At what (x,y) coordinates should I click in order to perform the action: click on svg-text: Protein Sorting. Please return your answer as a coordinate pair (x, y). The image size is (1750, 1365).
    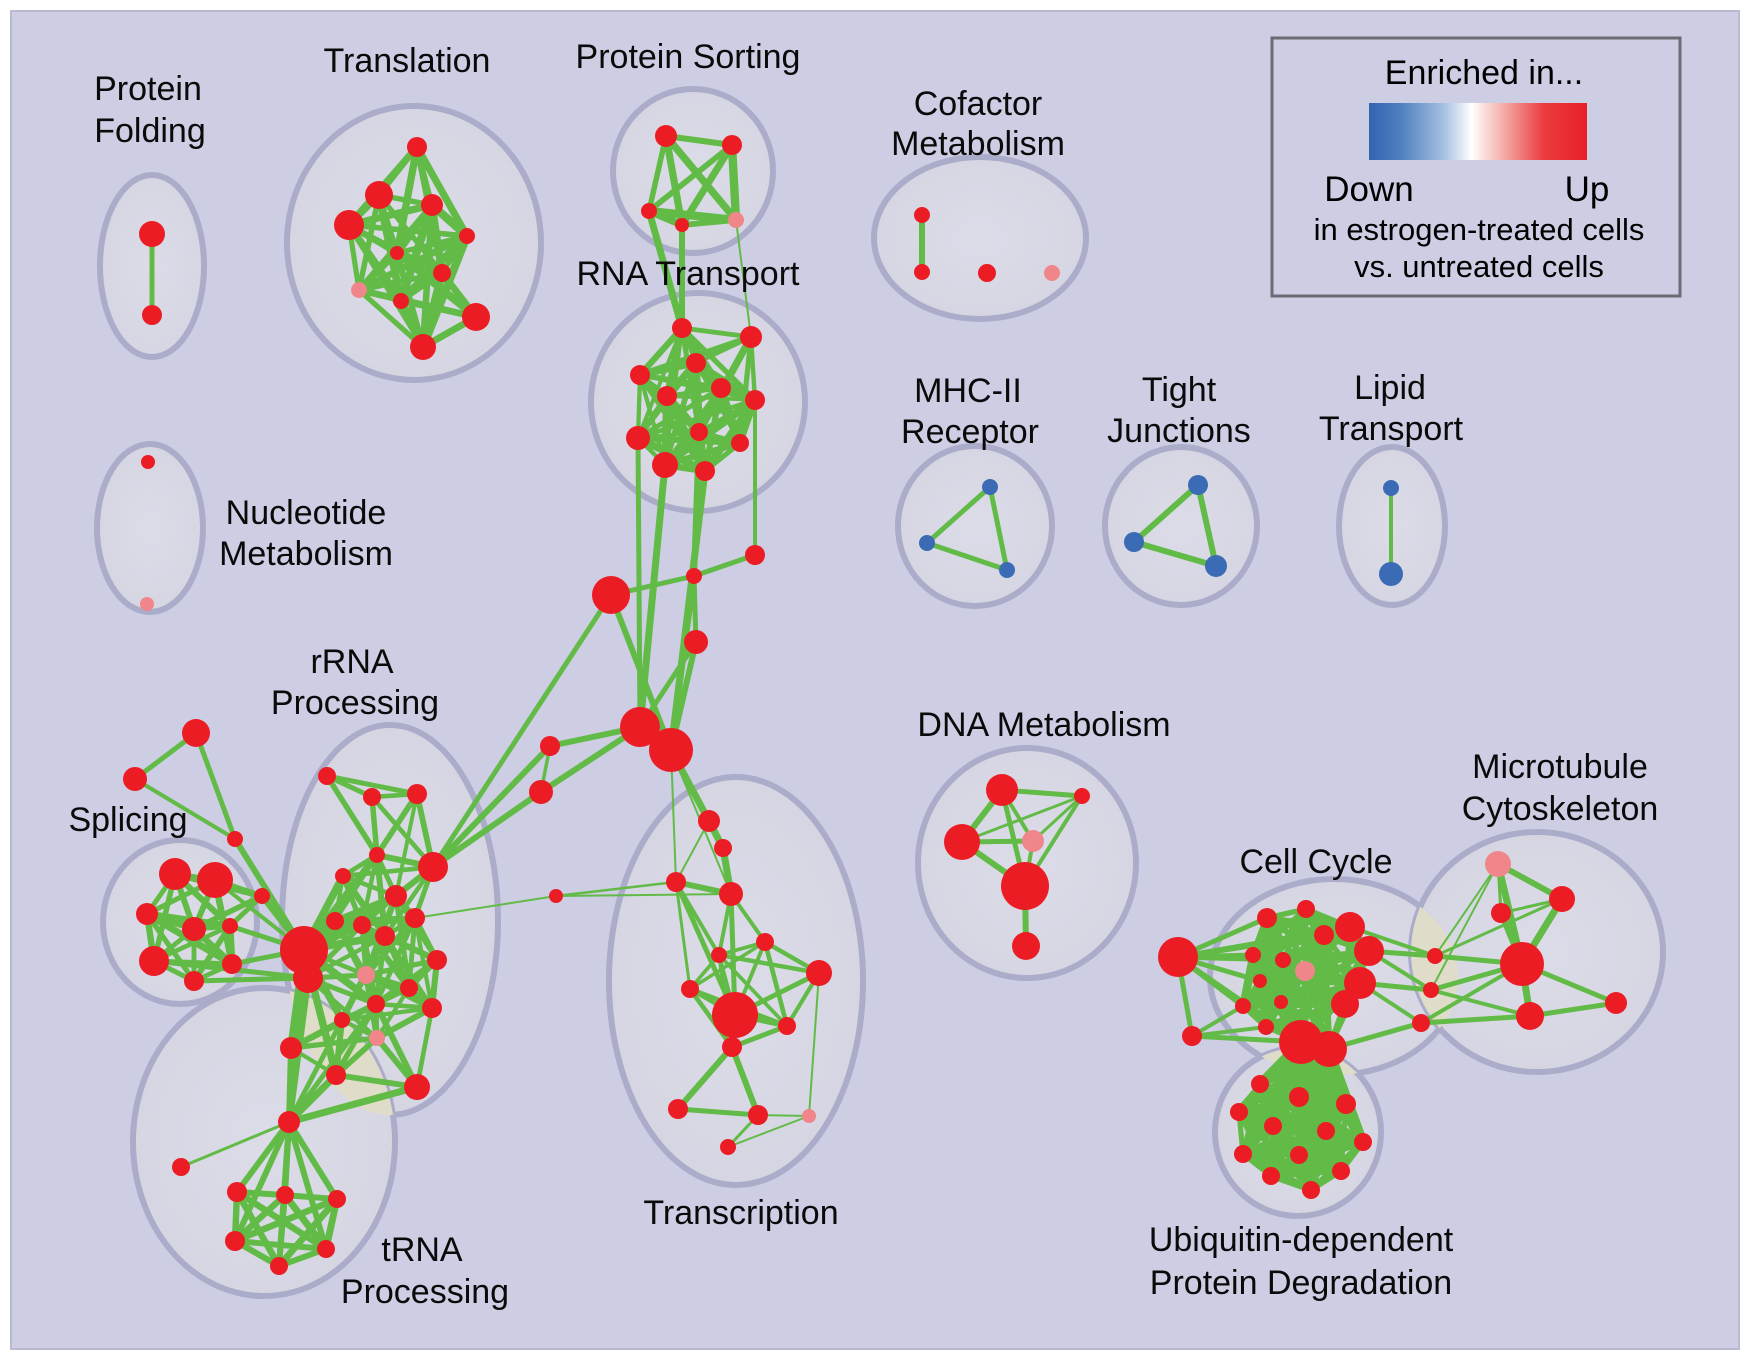
    Looking at the image, I should click on (688, 57).